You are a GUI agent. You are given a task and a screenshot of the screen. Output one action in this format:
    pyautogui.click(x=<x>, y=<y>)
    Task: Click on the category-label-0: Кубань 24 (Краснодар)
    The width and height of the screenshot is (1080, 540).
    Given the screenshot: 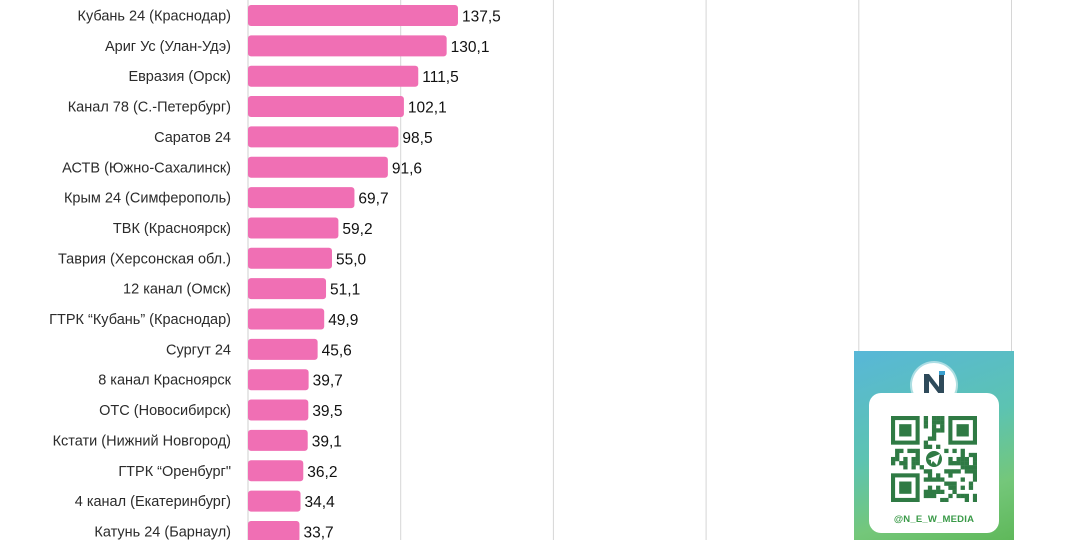 What is the action you would take?
    pyautogui.click(x=154, y=17)
    